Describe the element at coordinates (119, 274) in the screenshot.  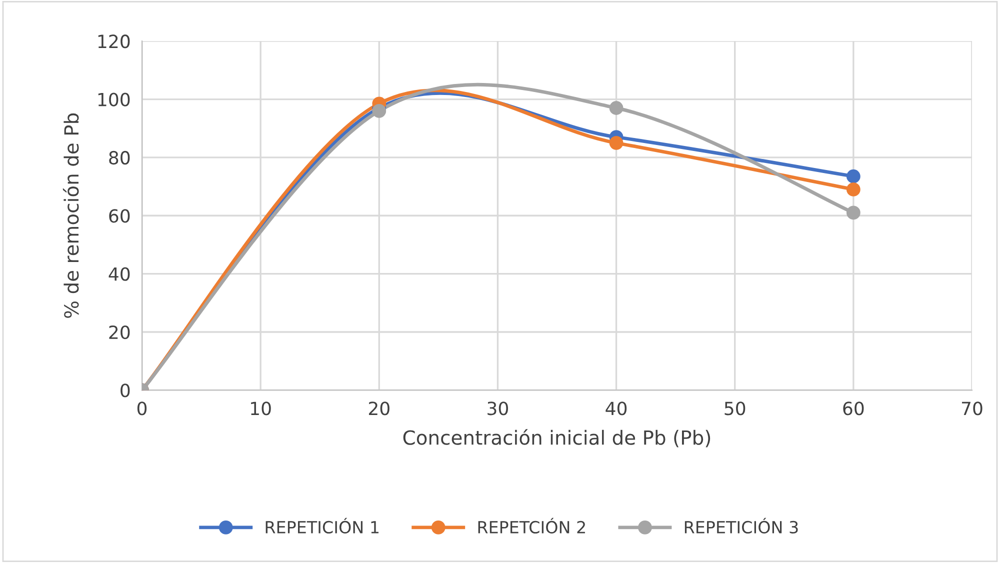
I see `y-tick-label: 40` at that location.